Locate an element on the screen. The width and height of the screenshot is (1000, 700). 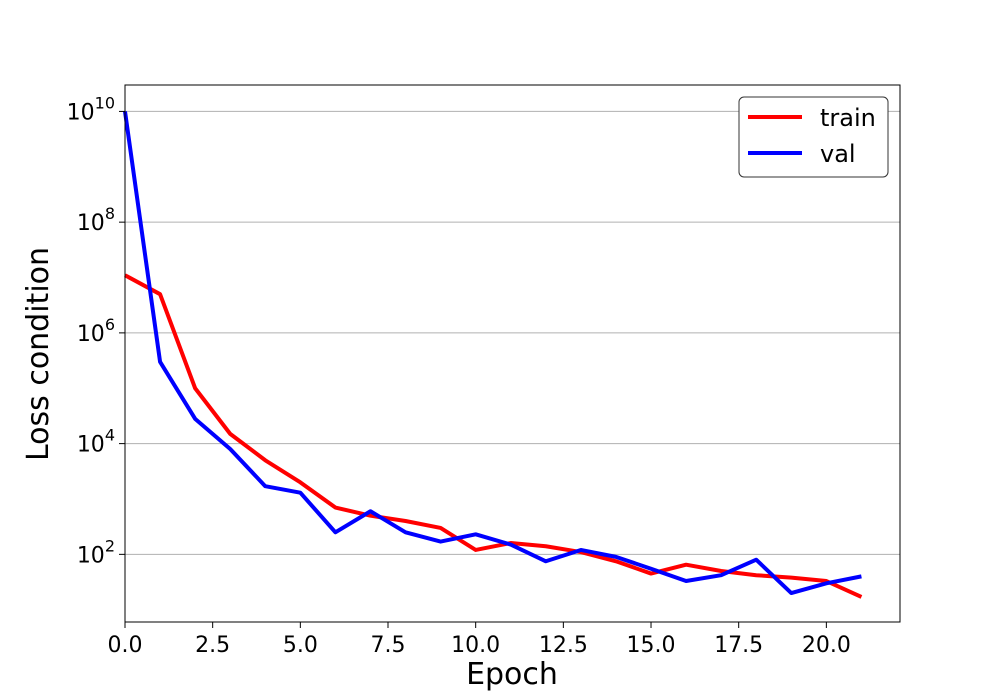
y-tick-label: 10⁶ is located at coordinates (96, 331).